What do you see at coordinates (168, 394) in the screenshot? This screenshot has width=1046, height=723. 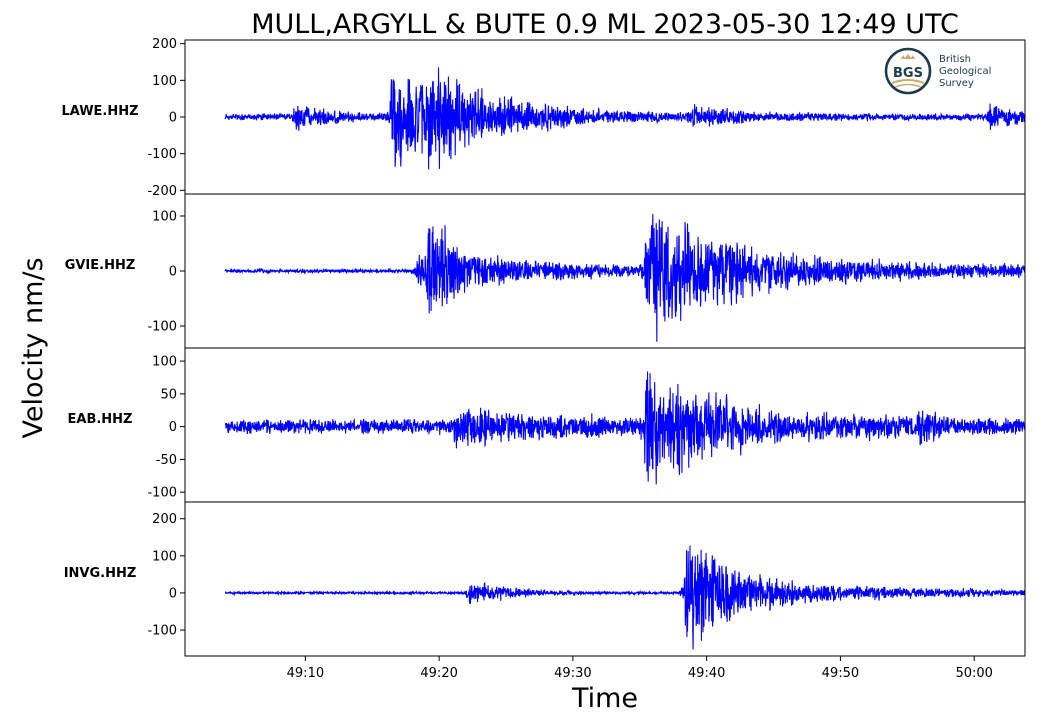 I see `y-tick-label: 50` at bounding box center [168, 394].